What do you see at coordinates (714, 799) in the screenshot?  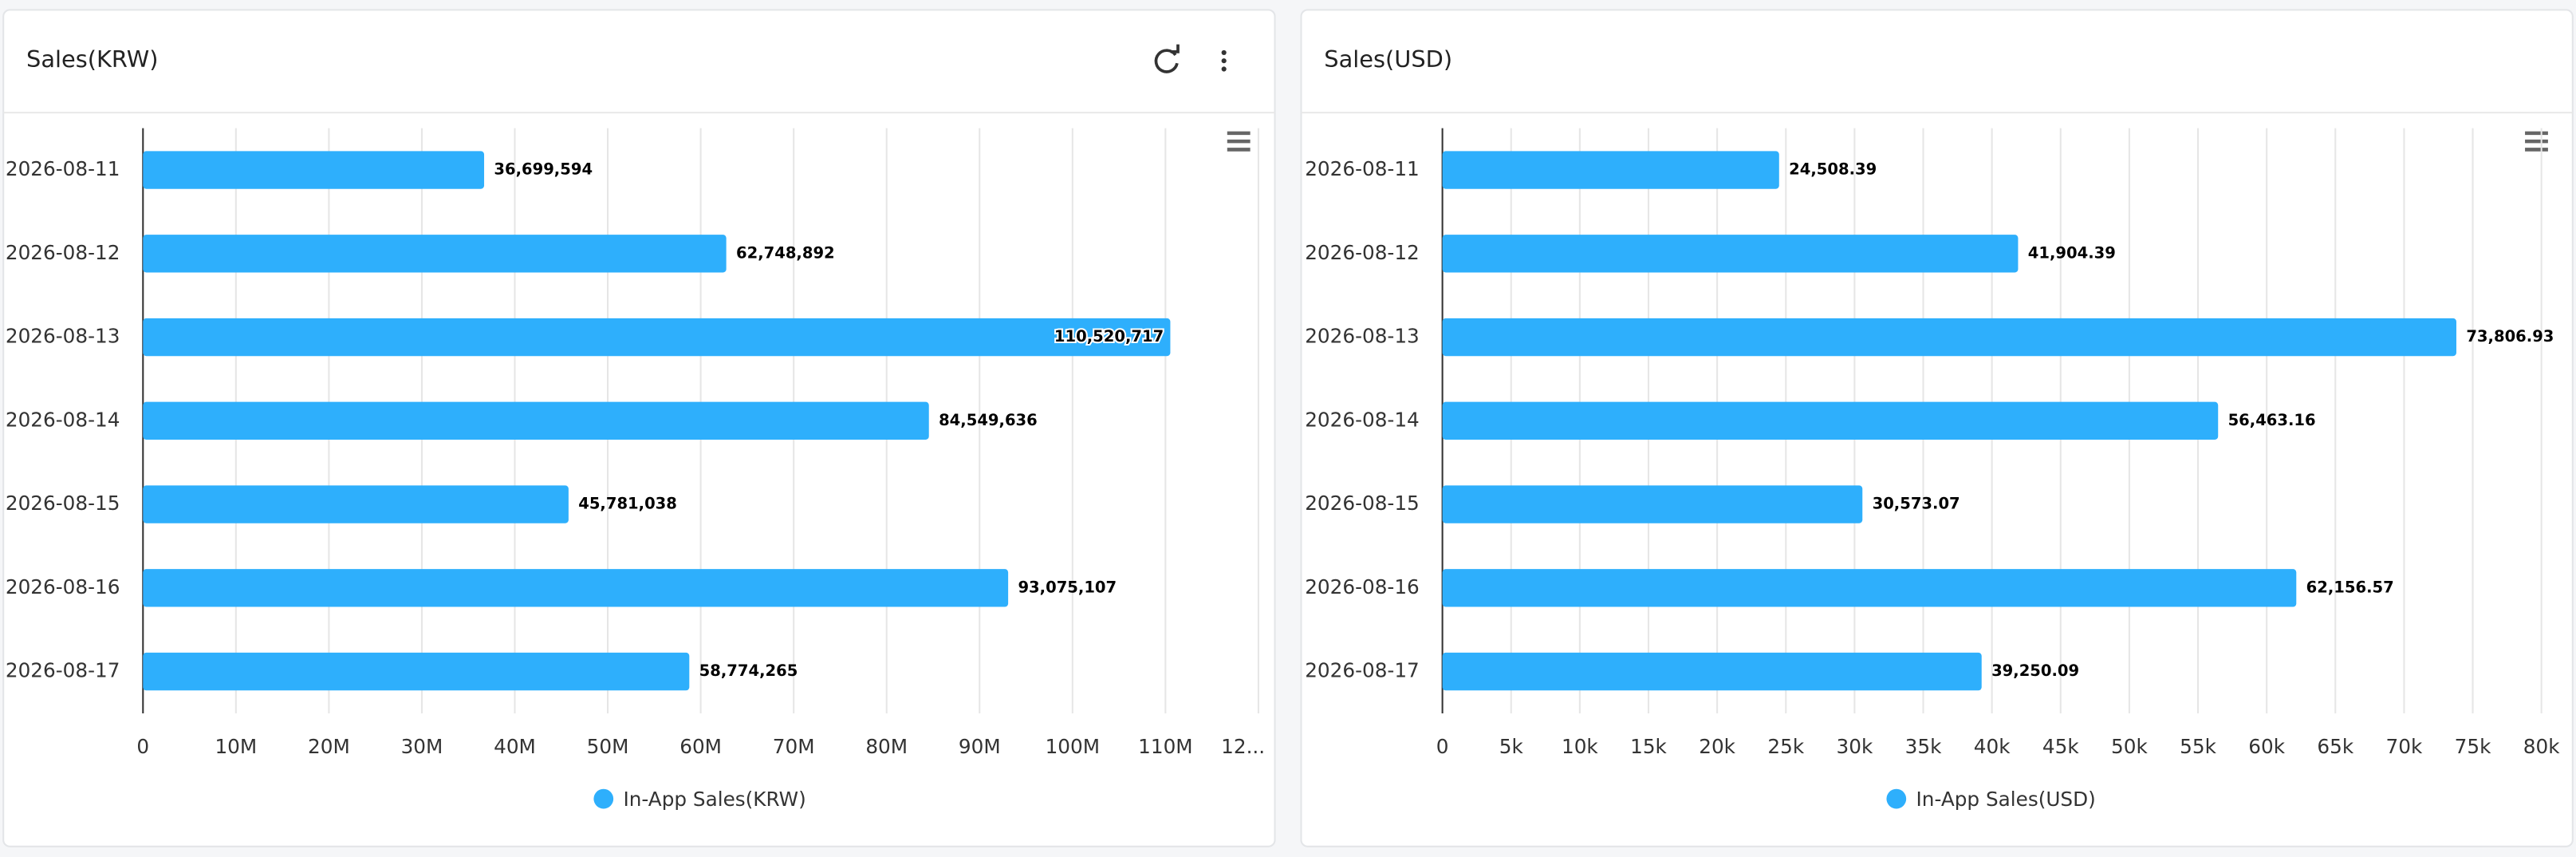 I see `legend-label: In-App Sales(KRW)` at bounding box center [714, 799].